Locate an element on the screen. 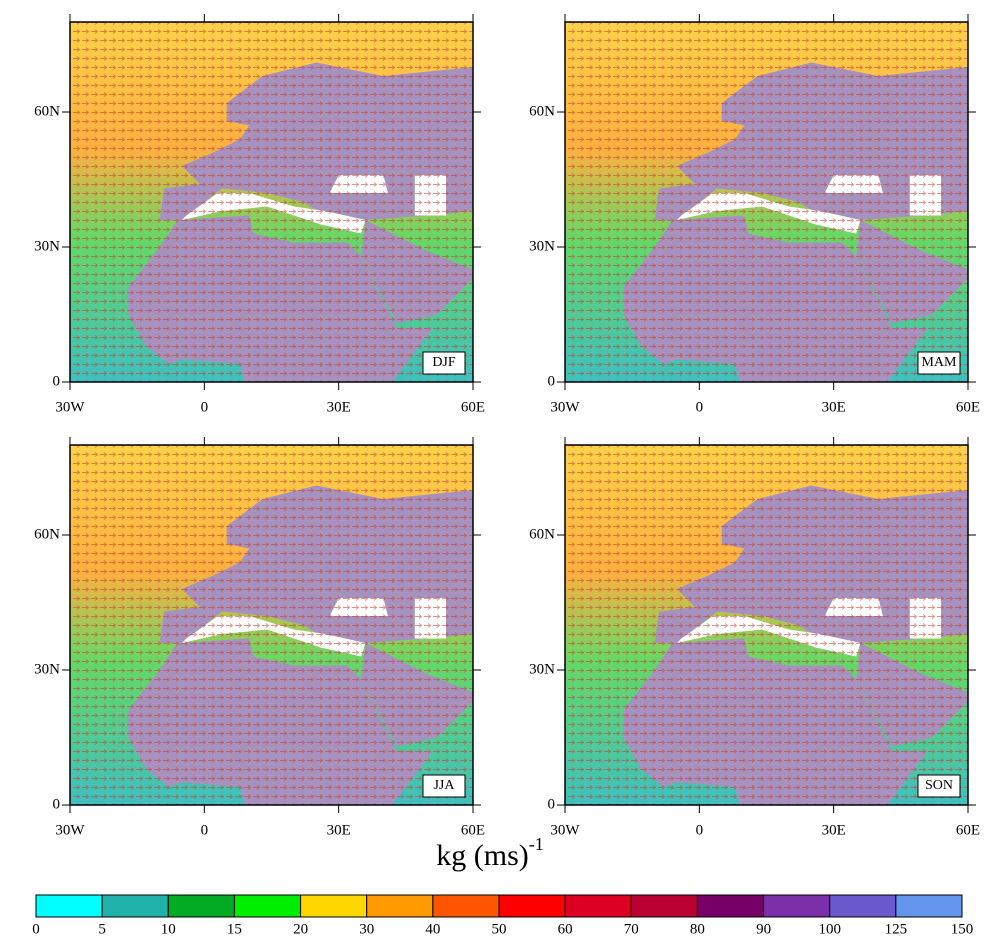  colorbar-tick-label: 80 is located at coordinates (697, 929).